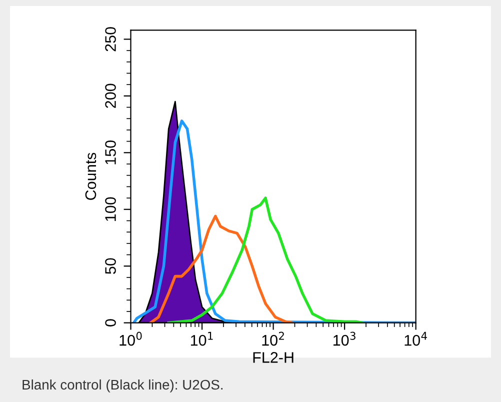 This screenshot has width=501, height=402. I want to click on y-axis-title: Counts, so click(90, 176).